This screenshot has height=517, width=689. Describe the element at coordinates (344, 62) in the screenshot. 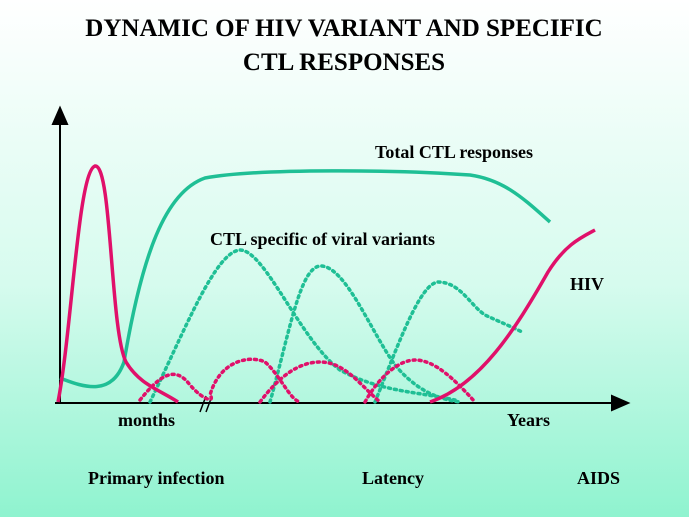

I see `title-line-2: CTL RESPONSES` at that location.